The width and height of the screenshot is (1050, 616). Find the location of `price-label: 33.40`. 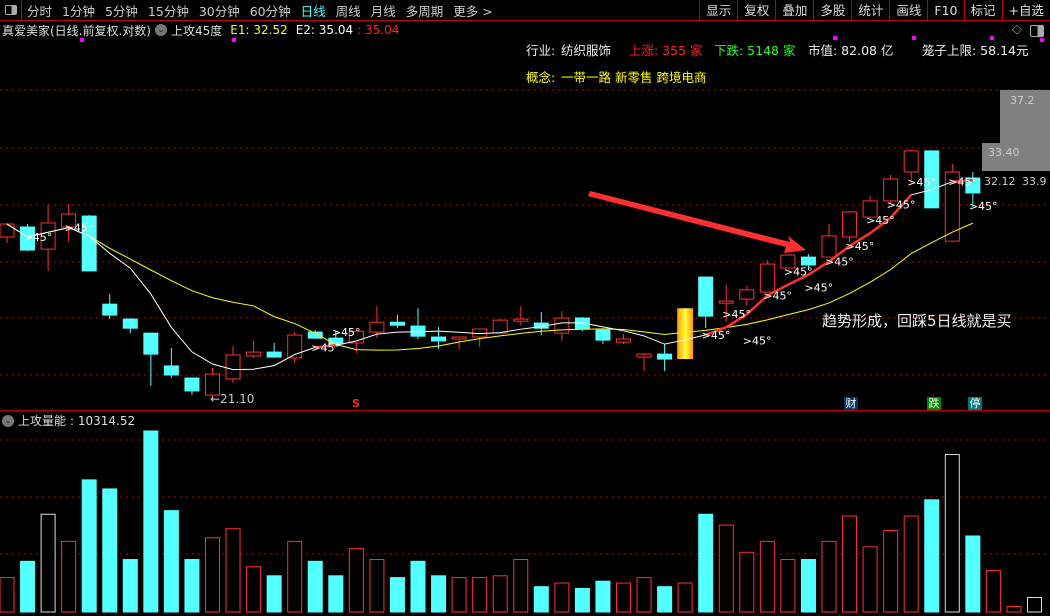

price-label: 33.40 is located at coordinates (1004, 152).